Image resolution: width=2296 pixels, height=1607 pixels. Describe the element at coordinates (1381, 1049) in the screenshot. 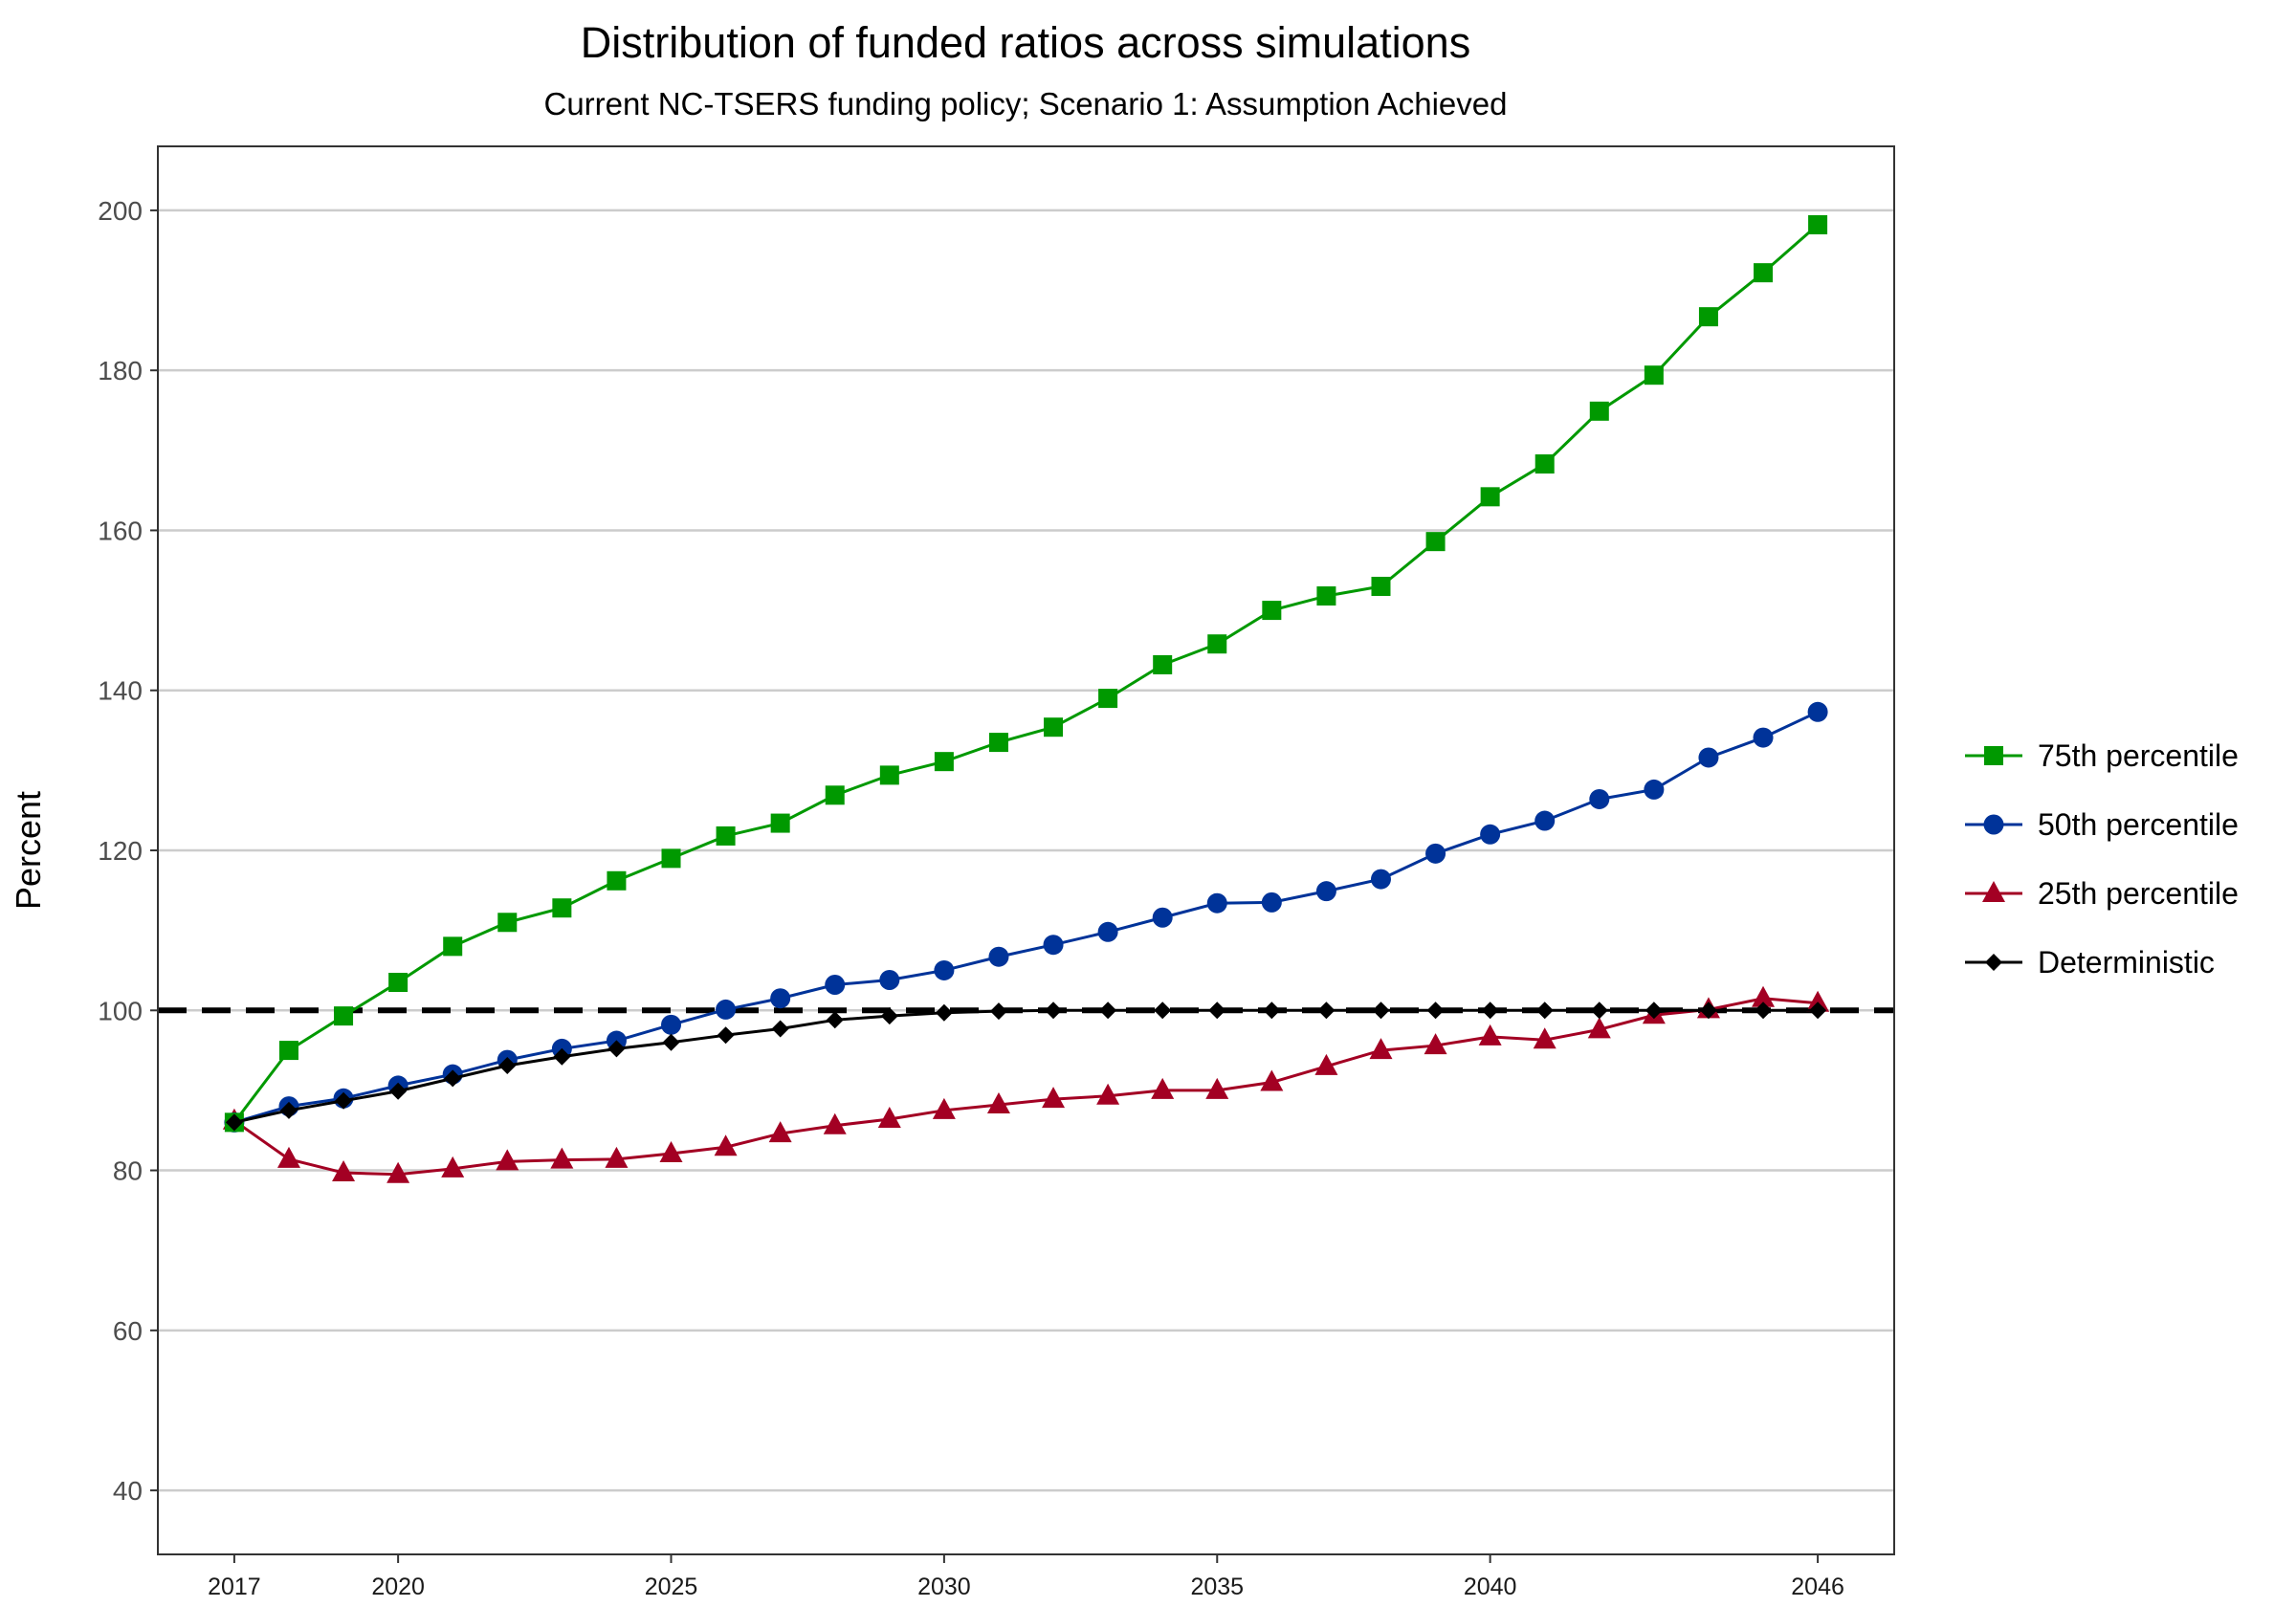

I see `data-point-25th-percentile-2038` at that location.